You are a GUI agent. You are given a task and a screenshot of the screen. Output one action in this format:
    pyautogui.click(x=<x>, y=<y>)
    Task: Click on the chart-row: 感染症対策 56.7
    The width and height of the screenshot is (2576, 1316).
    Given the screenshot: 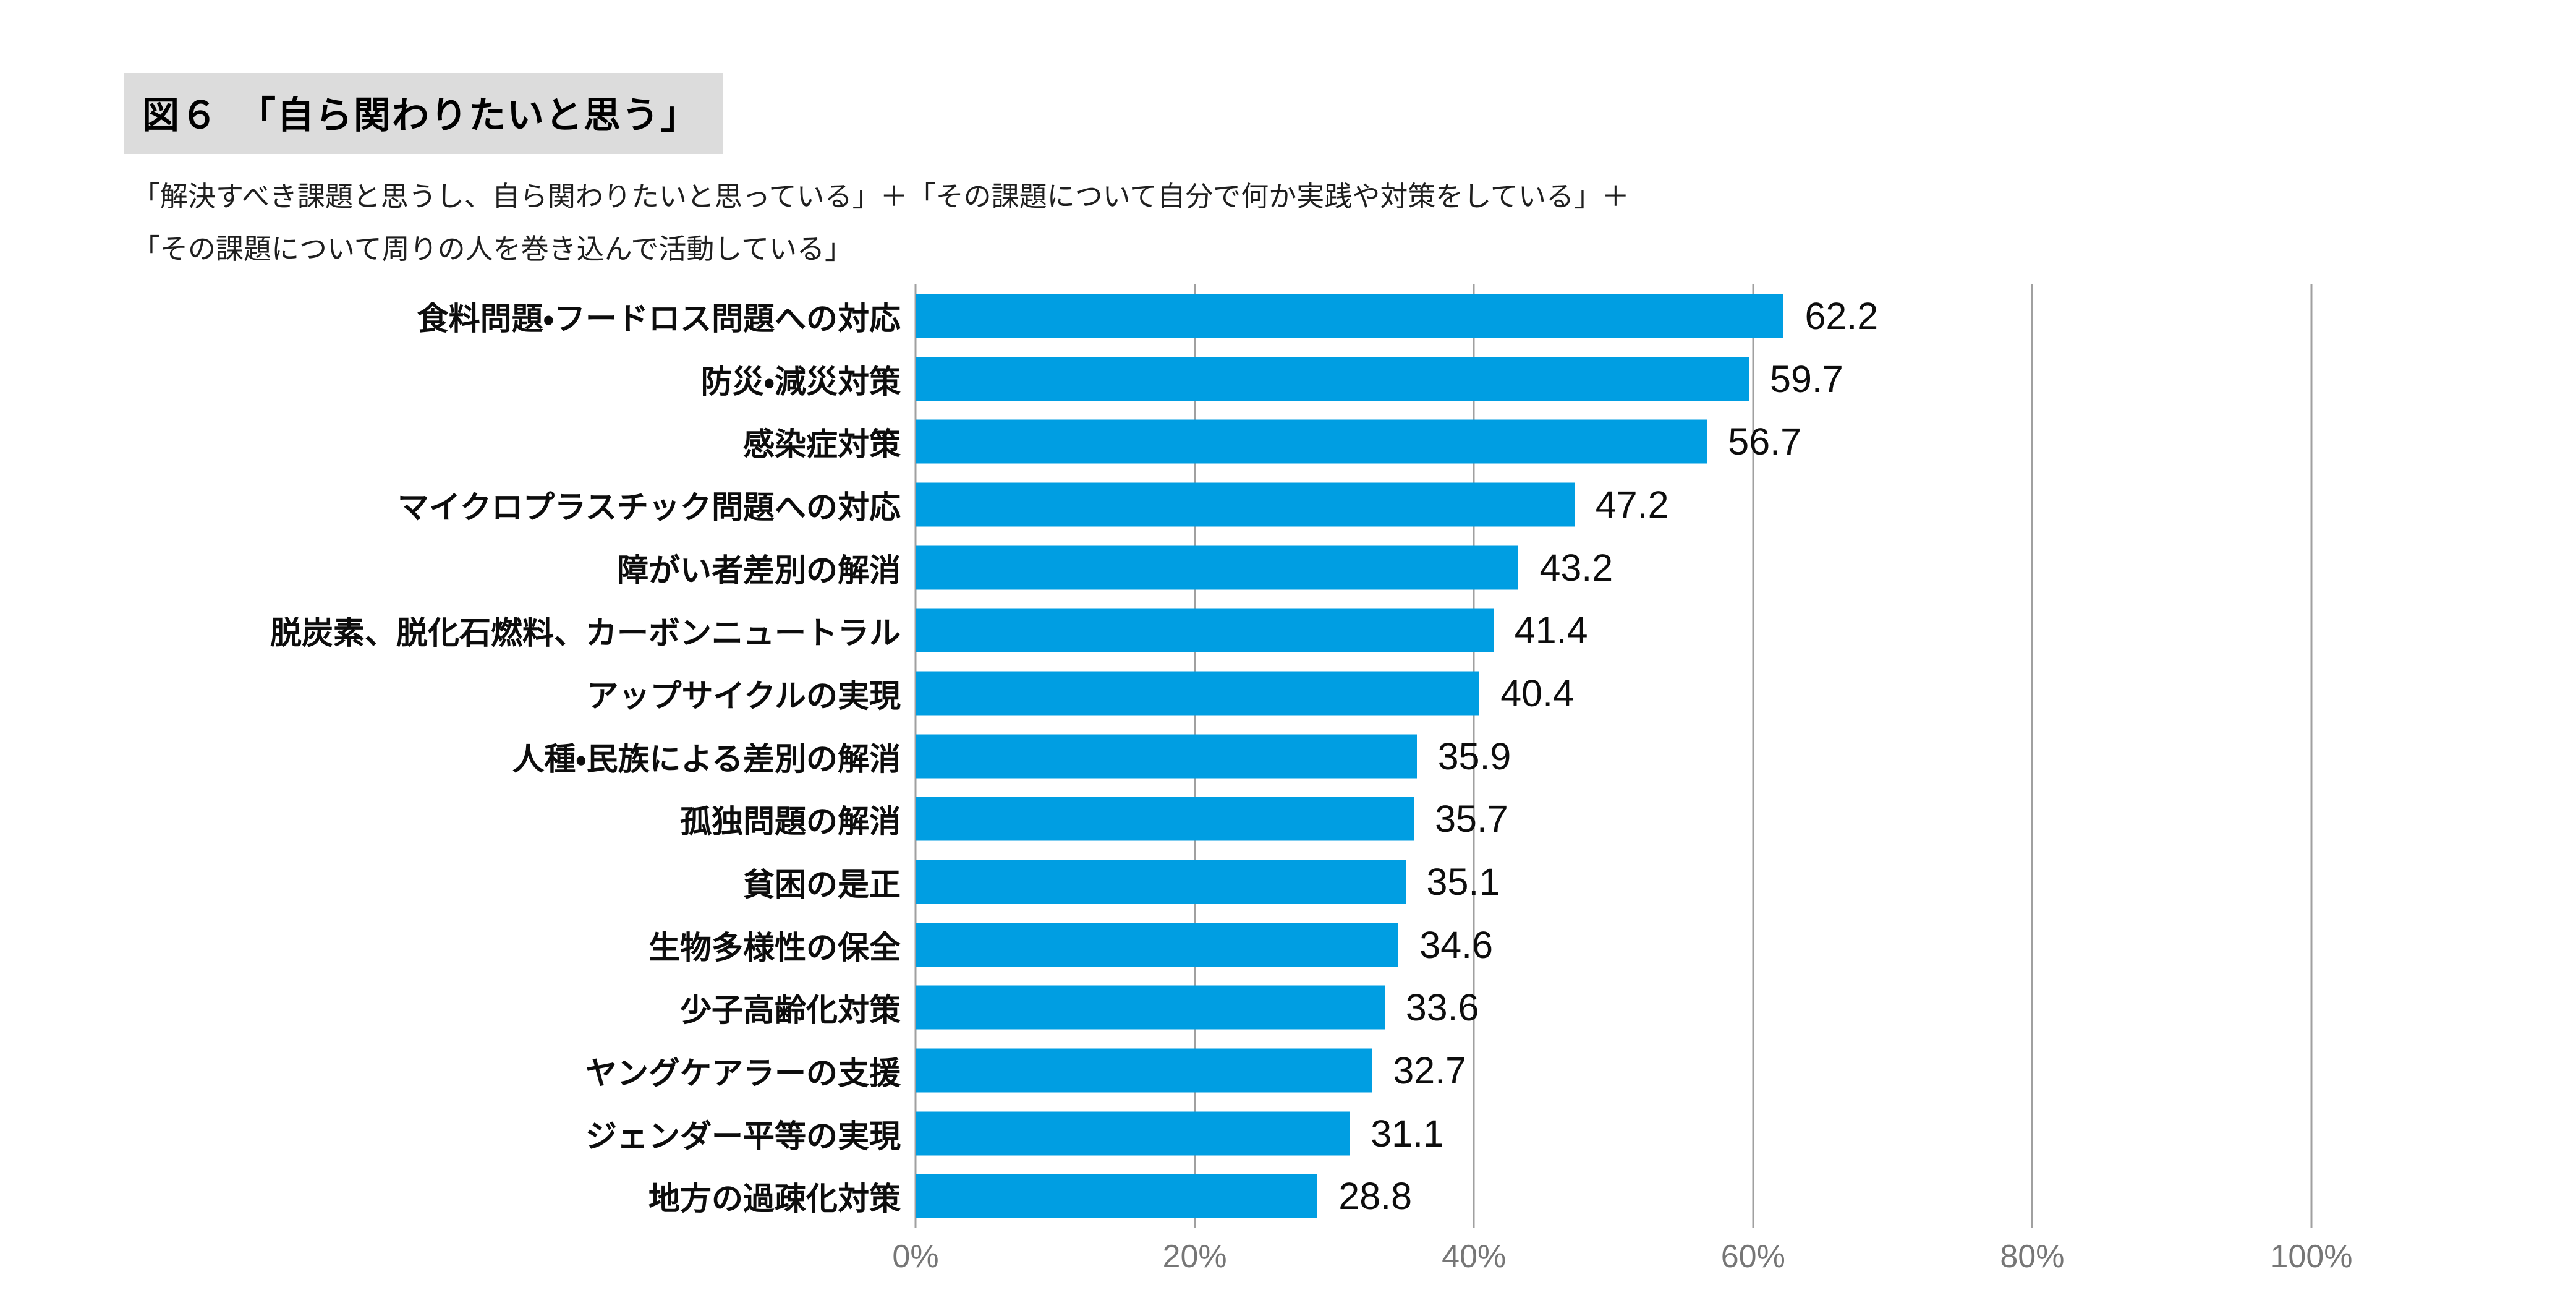 What is the action you would take?
    pyautogui.click(x=1155, y=441)
    